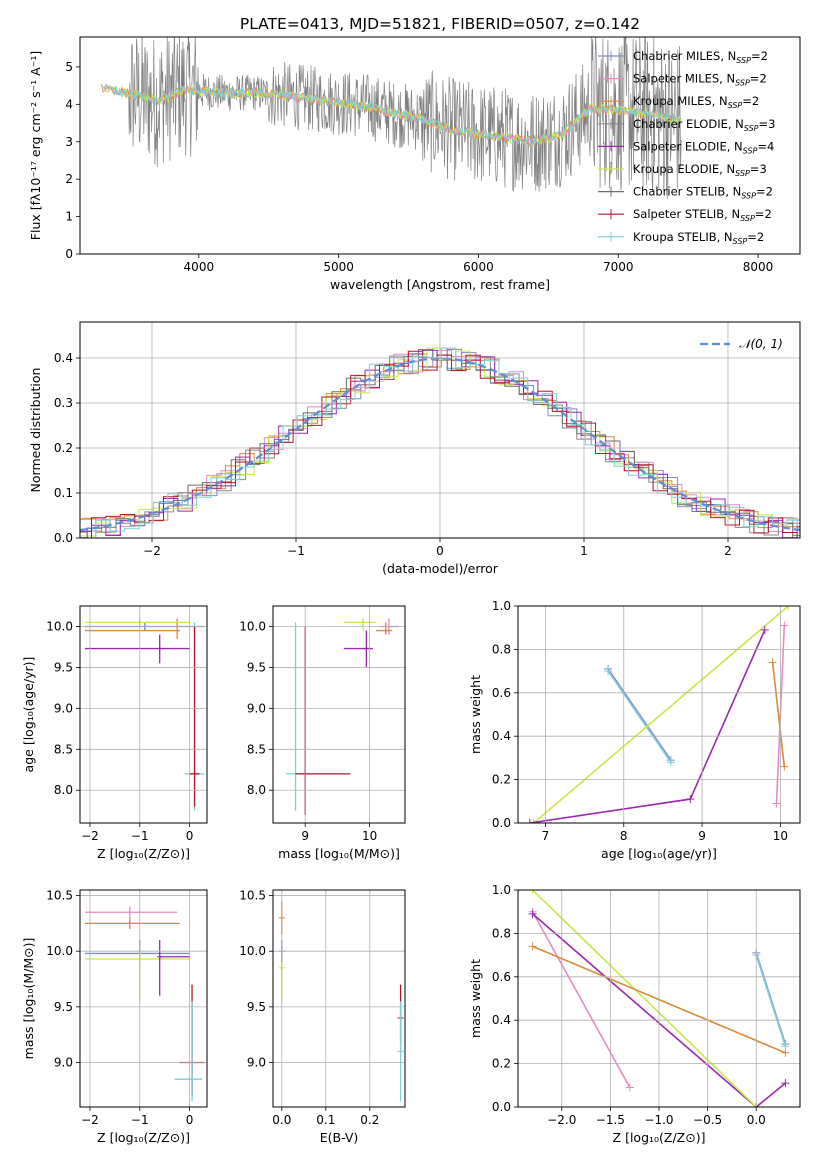 The image size is (819, 1170). What do you see at coordinates (659, 853) in the screenshot?
I see `weight-vs-age-x-axis-label: age [log₁₀(age/yr)]` at bounding box center [659, 853].